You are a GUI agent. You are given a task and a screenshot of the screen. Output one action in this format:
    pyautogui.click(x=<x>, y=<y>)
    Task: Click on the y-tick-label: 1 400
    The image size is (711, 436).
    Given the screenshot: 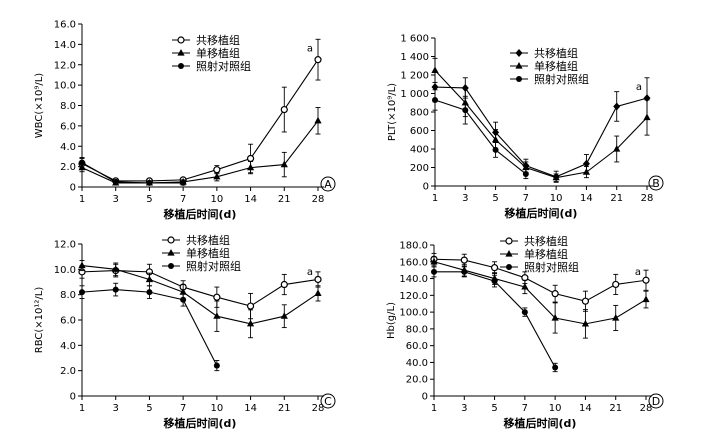 What is the action you would take?
    pyautogui.click(x=414, y=57)
    